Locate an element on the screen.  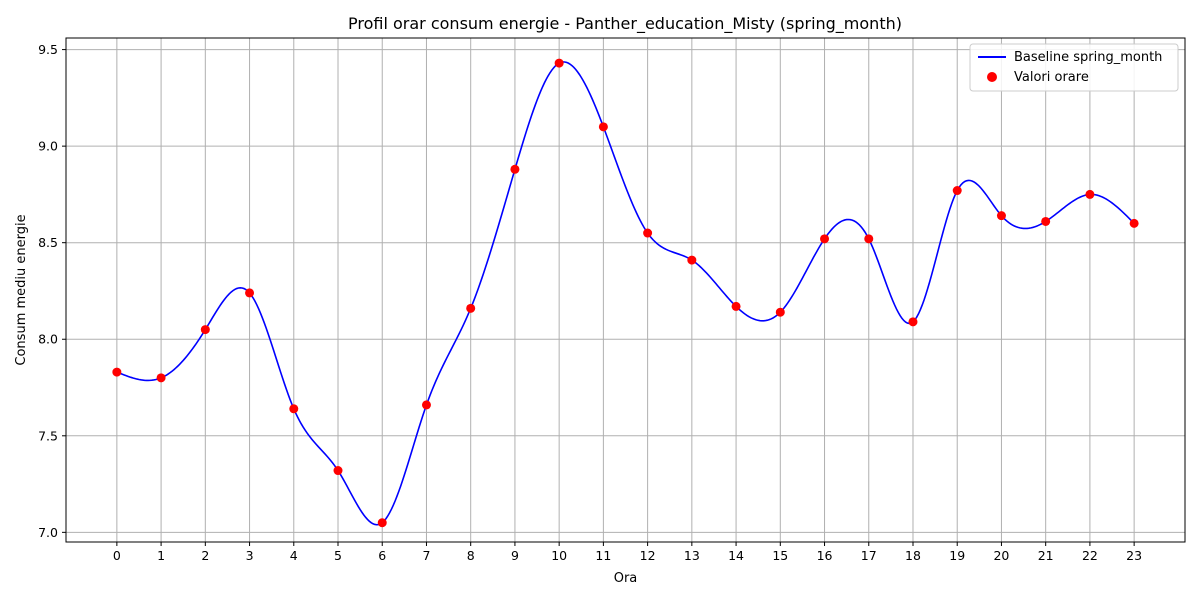
x-tick-label: 8 is located at coordinates (471, 555).